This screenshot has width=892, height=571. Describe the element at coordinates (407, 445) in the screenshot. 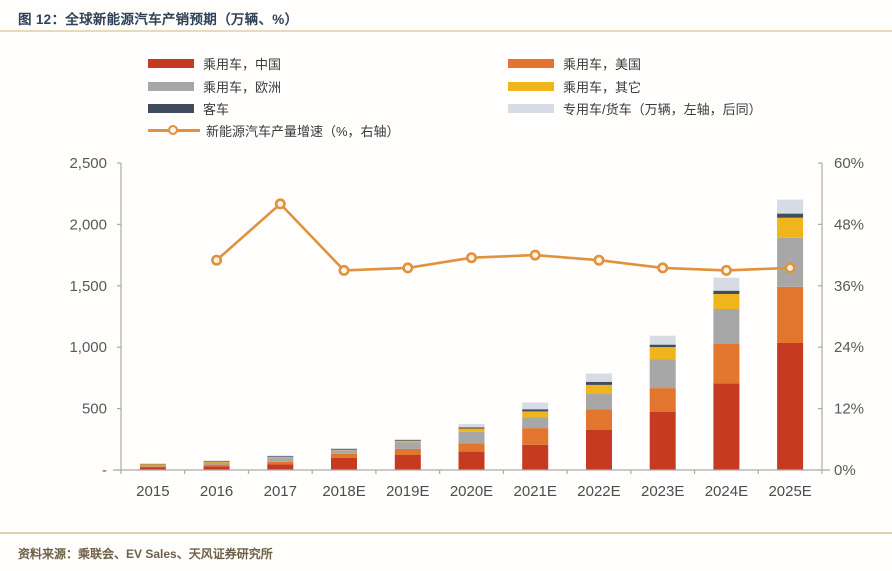

I see `bar-segment-europe-2019E` at that location.